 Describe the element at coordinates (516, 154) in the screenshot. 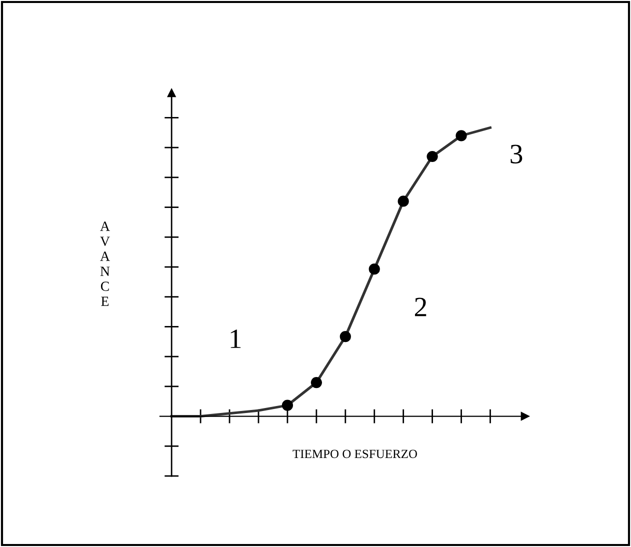

I see `annotation: 3` at that location.